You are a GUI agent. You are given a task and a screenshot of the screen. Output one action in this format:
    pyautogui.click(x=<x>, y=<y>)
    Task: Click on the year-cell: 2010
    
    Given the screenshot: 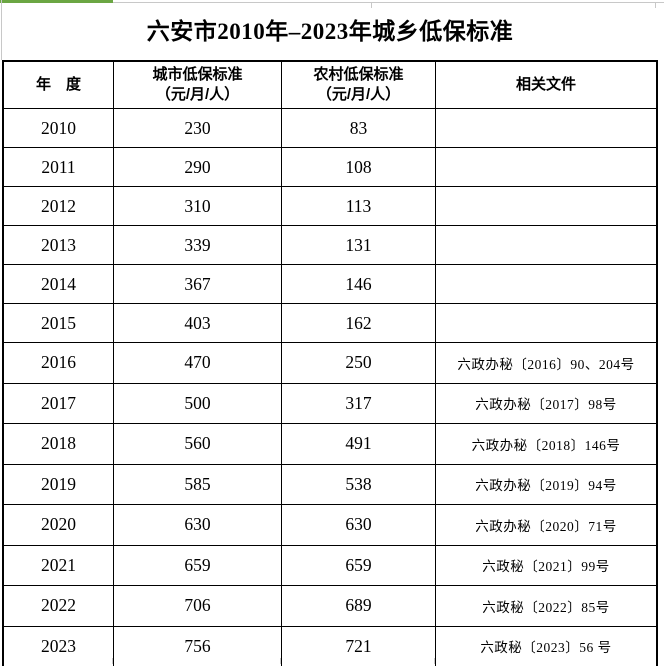 What is the action you would take?
    pyautogui.click(x=59, y=128)
    